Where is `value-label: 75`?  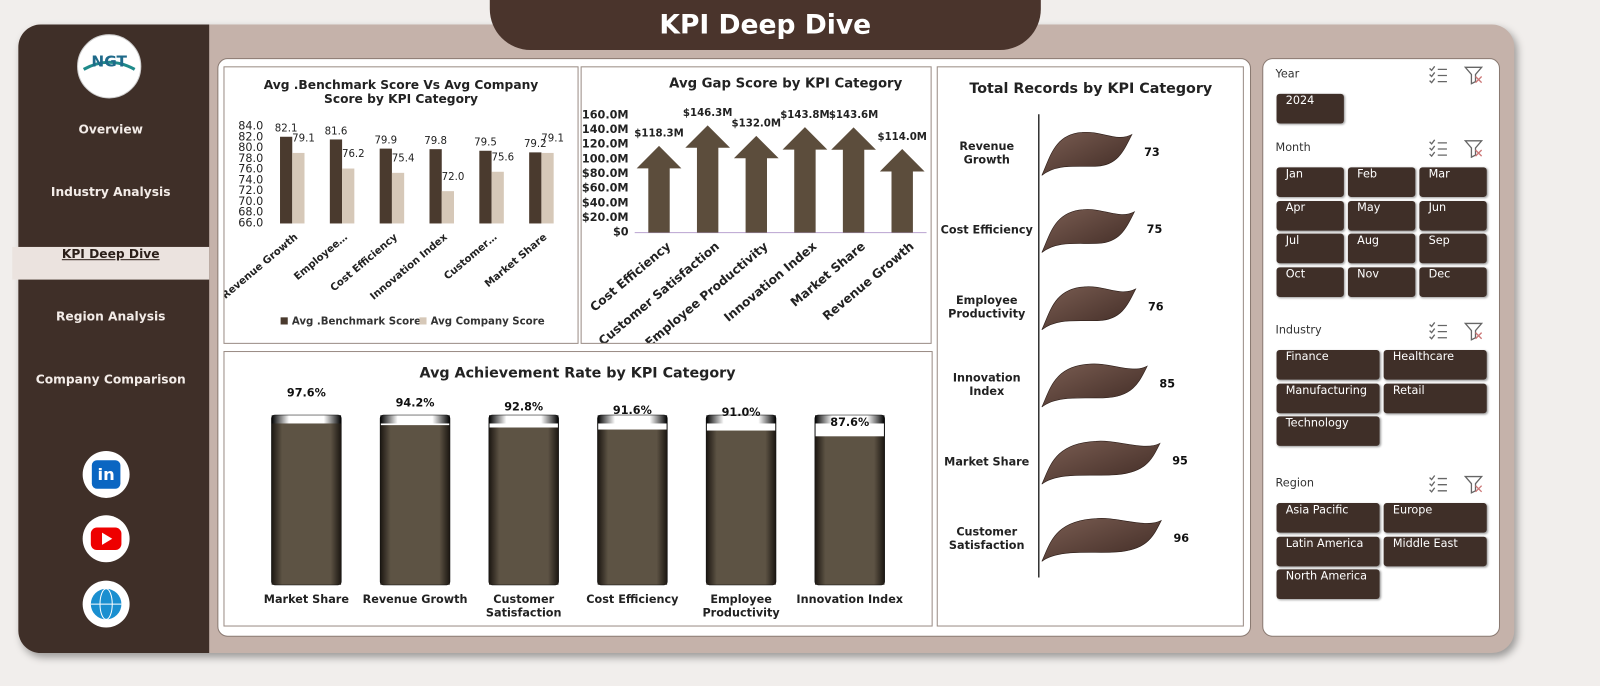 value-label: 75 is located at coordinates (1155, 229).